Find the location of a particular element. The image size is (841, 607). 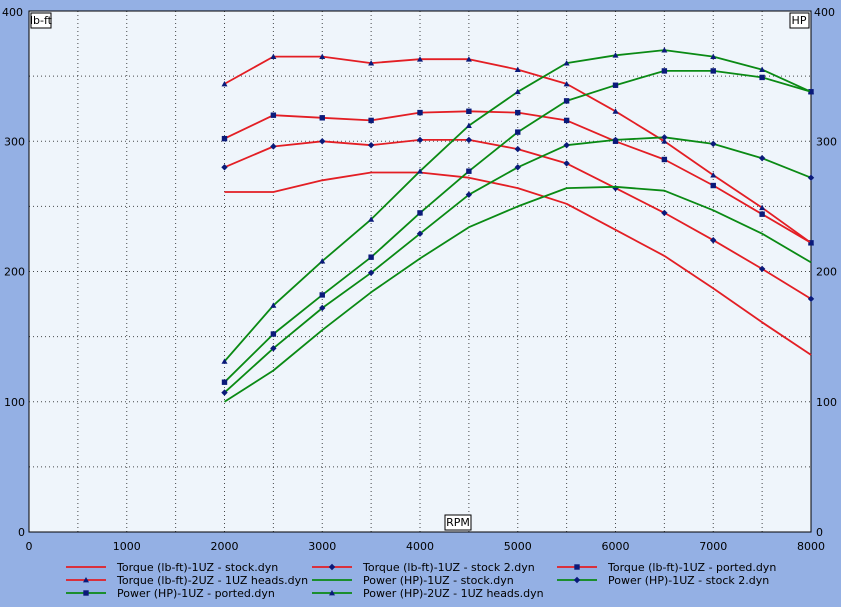

y-tick-label-right: 0 is located at coordinates (819, 532).